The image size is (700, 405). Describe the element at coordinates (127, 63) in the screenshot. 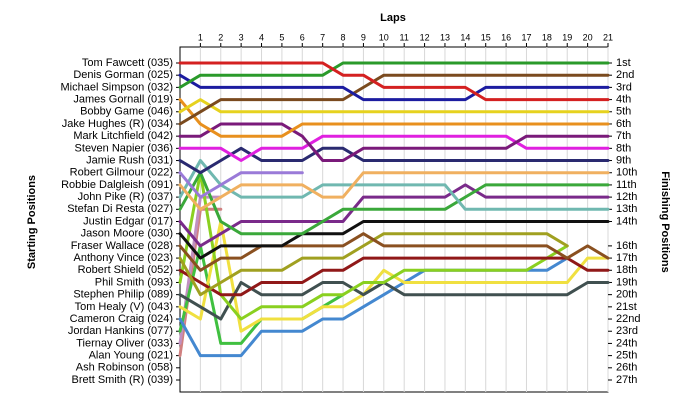

I see `y-tick-label: Tom Fawcett (035)` at that location.